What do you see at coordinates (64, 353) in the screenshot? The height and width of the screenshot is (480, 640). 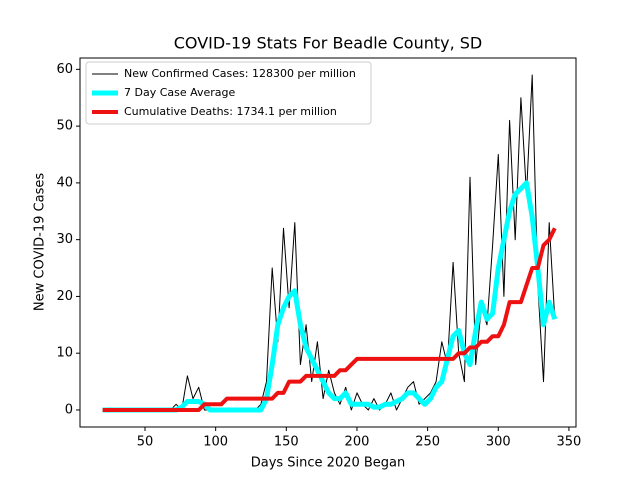 I see `y-tick-label: 10` at bounding box center [64, 353].